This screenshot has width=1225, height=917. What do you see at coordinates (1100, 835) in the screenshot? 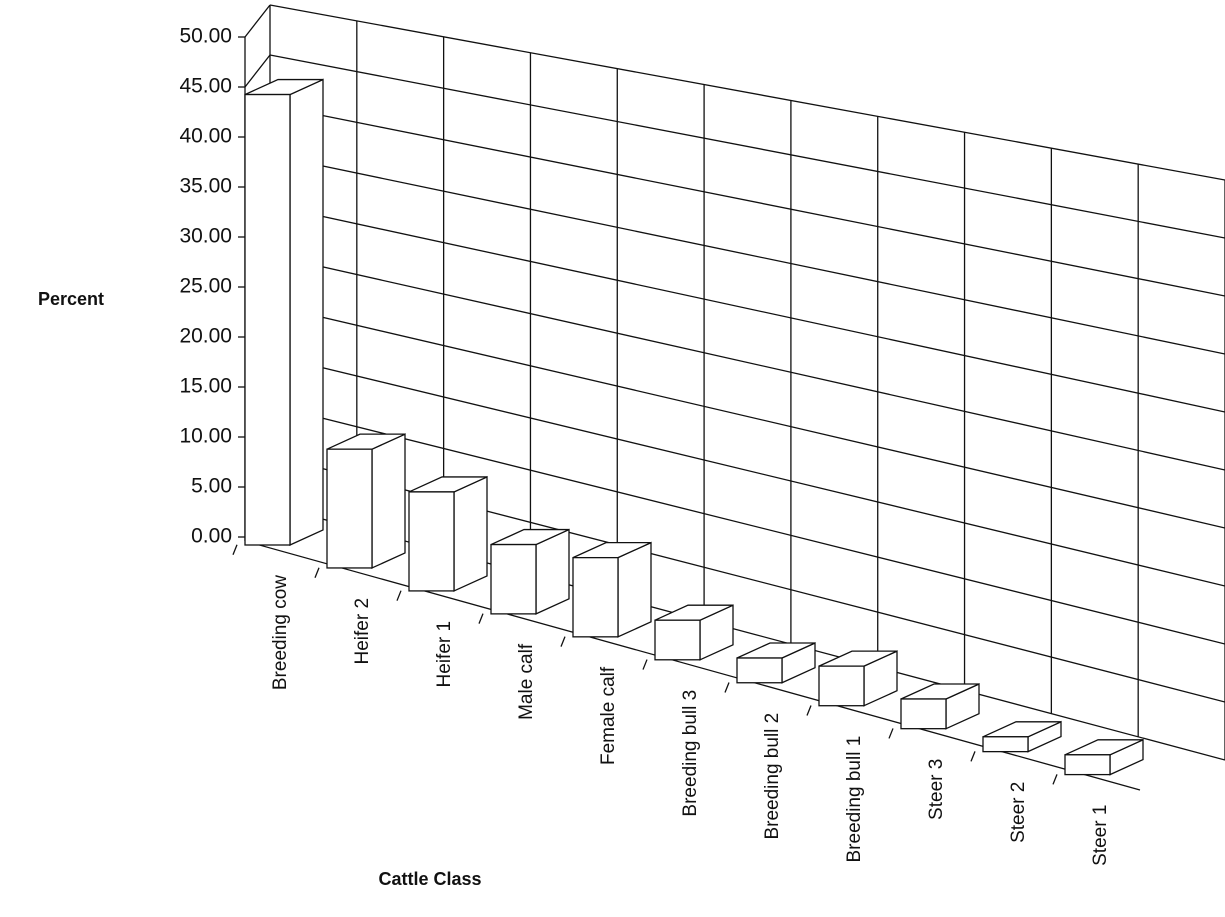
I see `x-tick-label: Steer 1` at bounding box center [1100, 835].